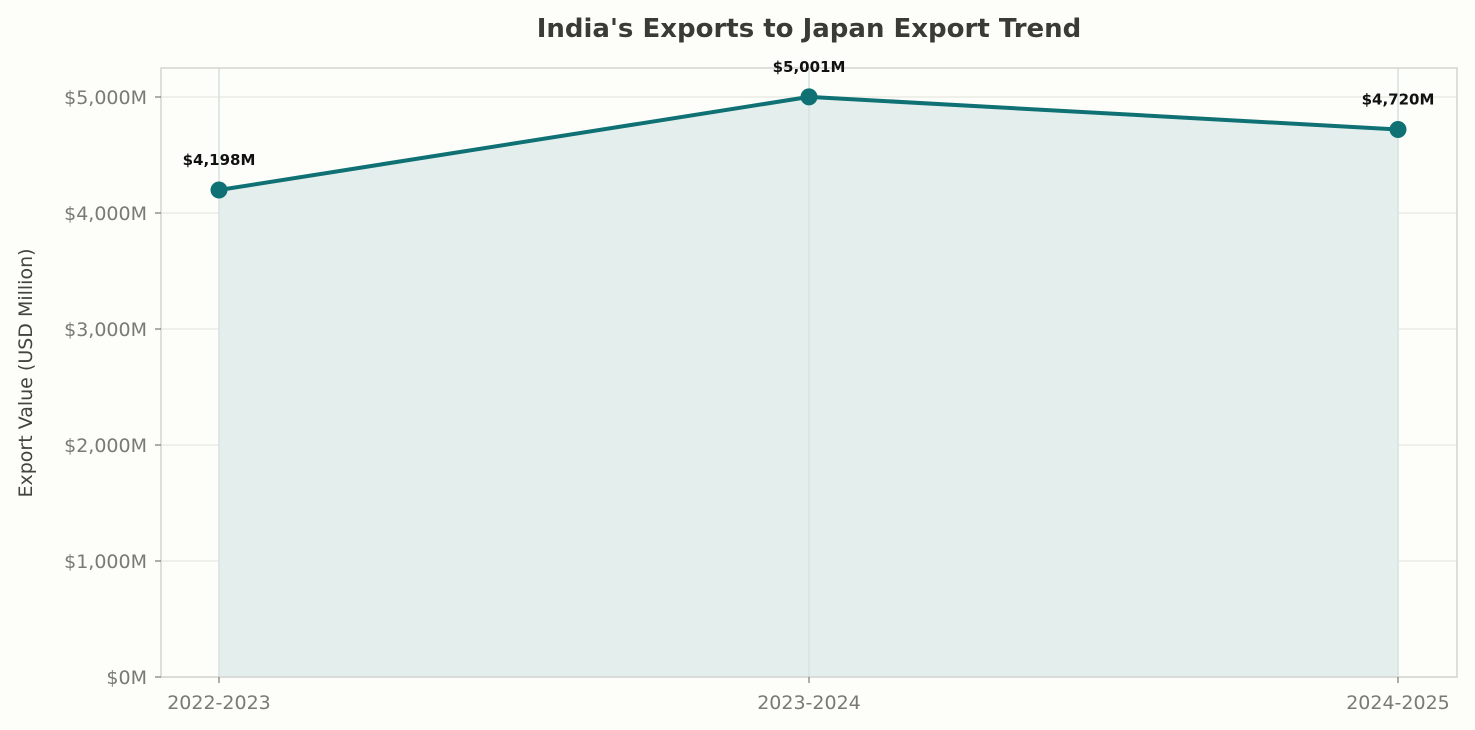  Describe the element at coordinates (809, 703) in the screenshot. I see `x-tick-label: 2023-2024` at that location.